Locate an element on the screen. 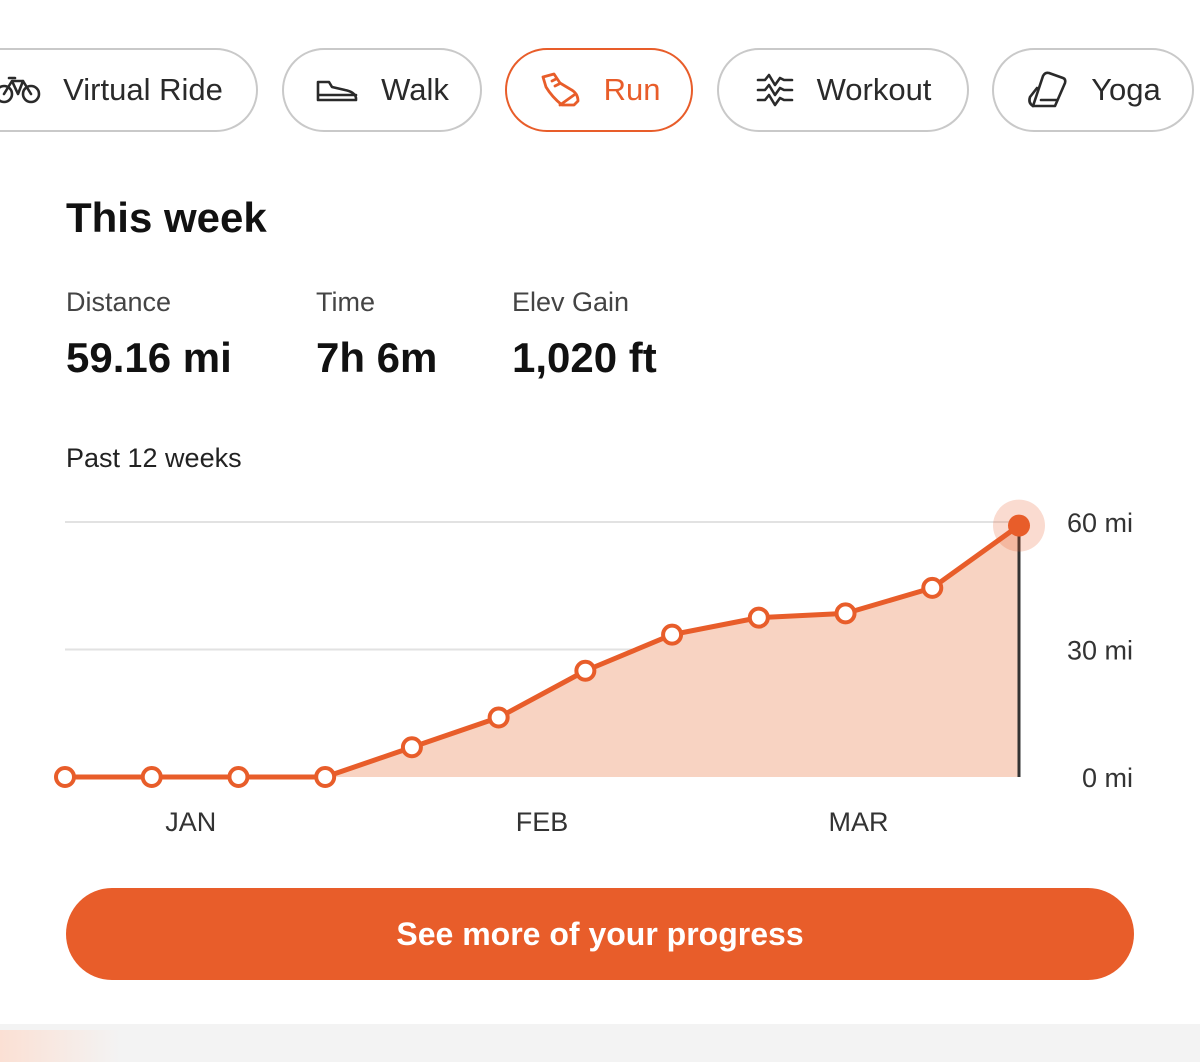 This screenshot has width=1200, height=1062. tab-label: Walk is located at coordinates (415, 89).